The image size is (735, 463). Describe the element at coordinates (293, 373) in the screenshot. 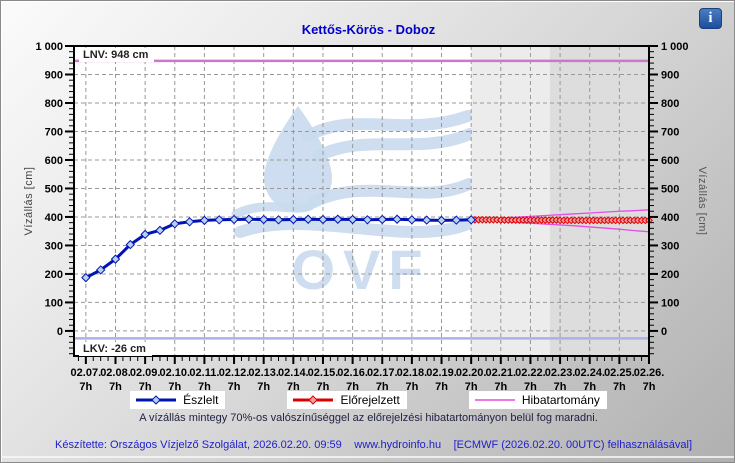

I see `svg-text: 02.14.` at that location.